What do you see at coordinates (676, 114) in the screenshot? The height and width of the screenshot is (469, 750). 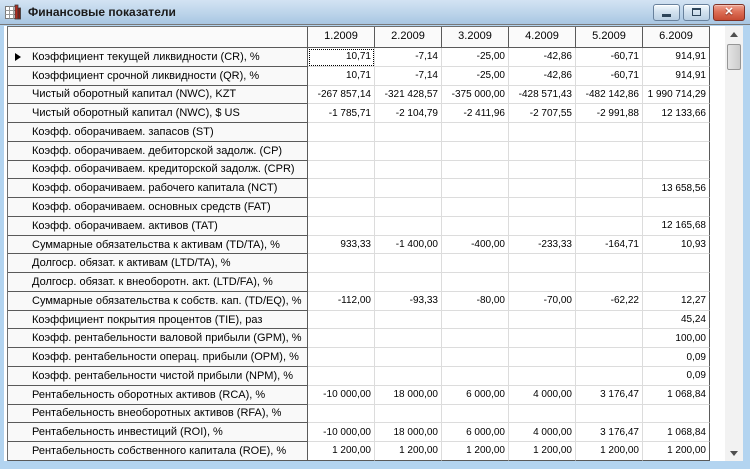 I see `value-cell: 12 133,66` at bounding box center [676, 114].